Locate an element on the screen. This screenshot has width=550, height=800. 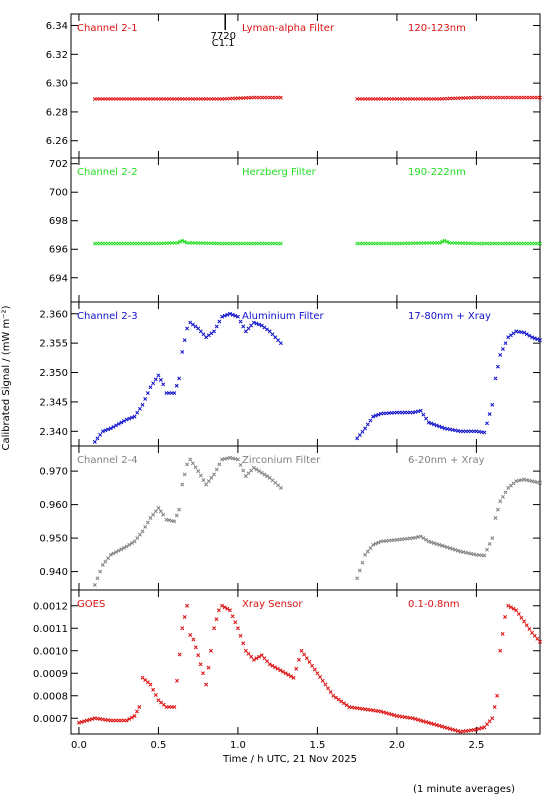
y-tick-label: 0.950 is located at coordinates (53, 539).